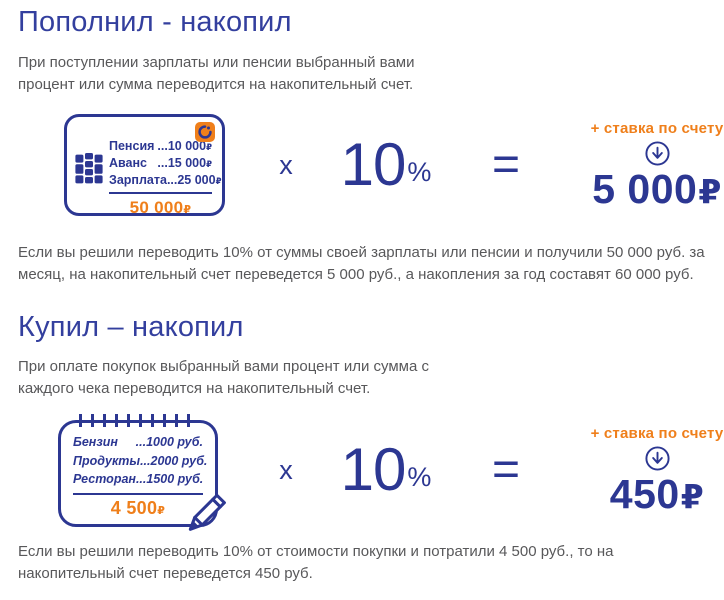  Describe the element at coordinates (184, 163) in the screenshot. I see `income-value: ...15 000₽` at that location.